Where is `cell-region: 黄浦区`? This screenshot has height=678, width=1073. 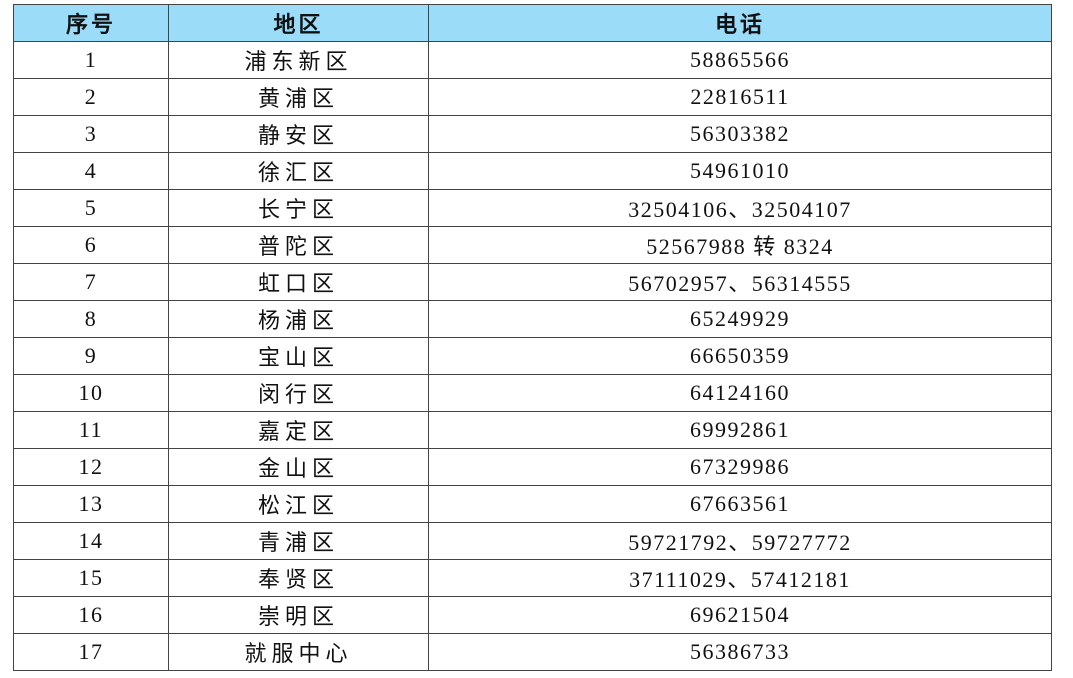
cell-region: 黄浦区 is located at coordinates (298, 97).